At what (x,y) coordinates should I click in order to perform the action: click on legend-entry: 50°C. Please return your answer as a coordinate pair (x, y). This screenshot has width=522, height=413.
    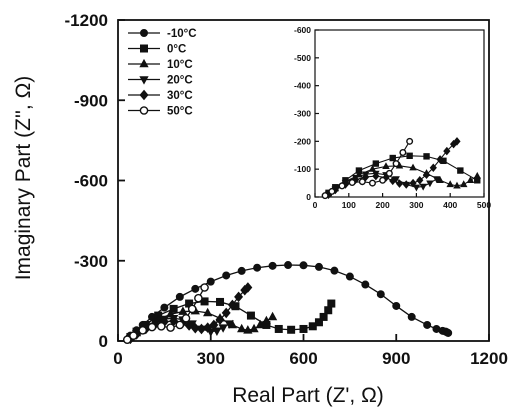
    Looking at the image, I should click on (160, 112).